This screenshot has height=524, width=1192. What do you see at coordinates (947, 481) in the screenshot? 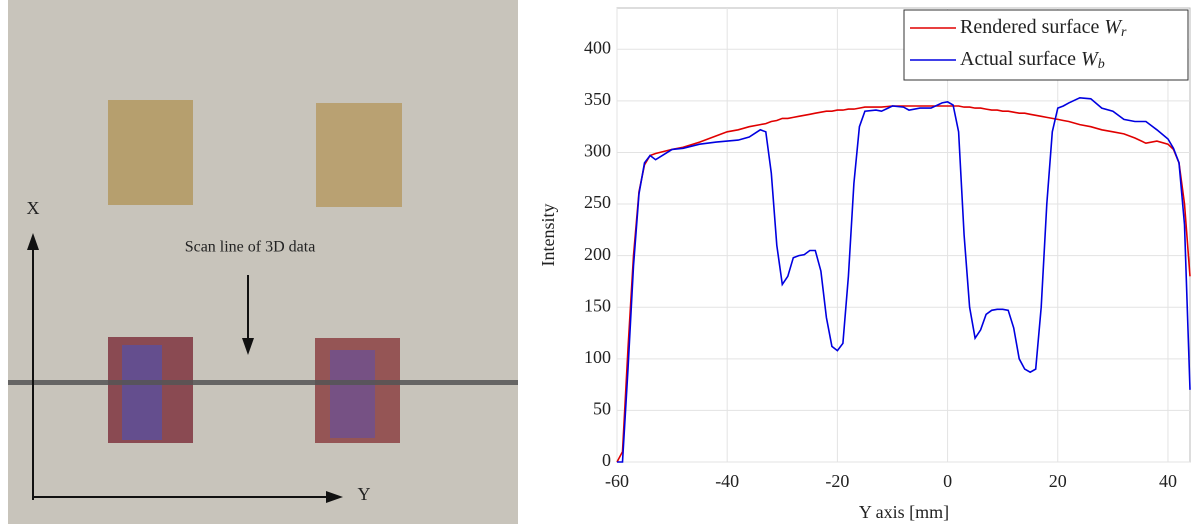
I see `x-tick-label: 0` at bounding box center [947, 481].